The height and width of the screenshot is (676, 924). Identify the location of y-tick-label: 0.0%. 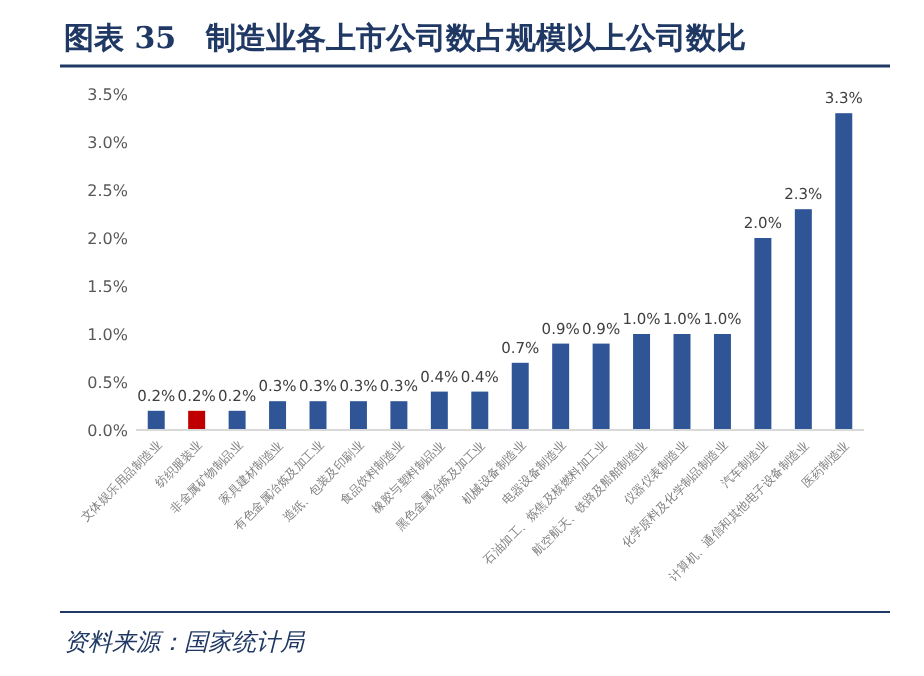
(108, 431).